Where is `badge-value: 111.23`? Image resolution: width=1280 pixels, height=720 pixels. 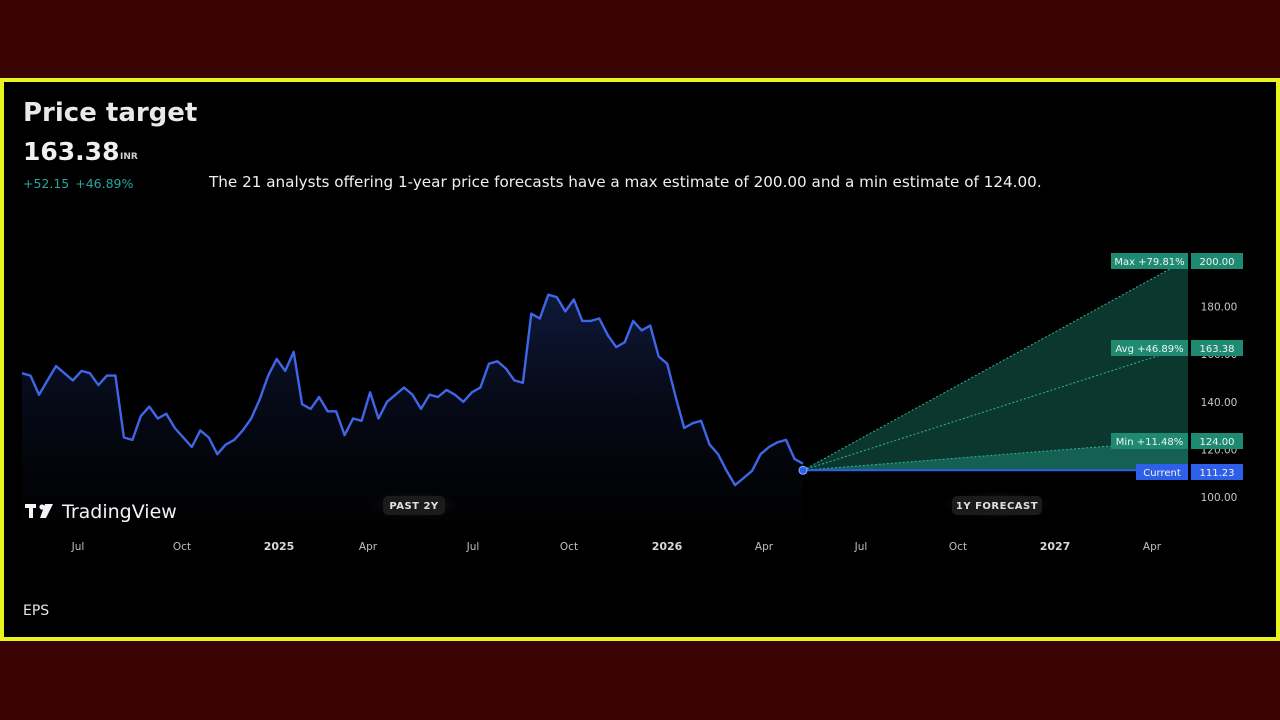
badge-value: 111.23 is located at coordinates (1217, 473).